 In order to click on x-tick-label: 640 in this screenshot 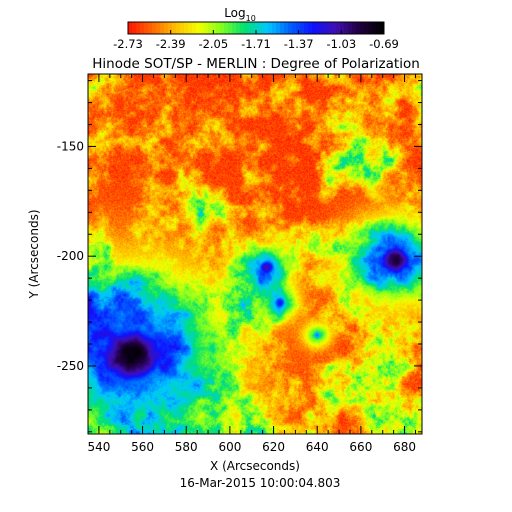, I will do `click(317, 447)`.